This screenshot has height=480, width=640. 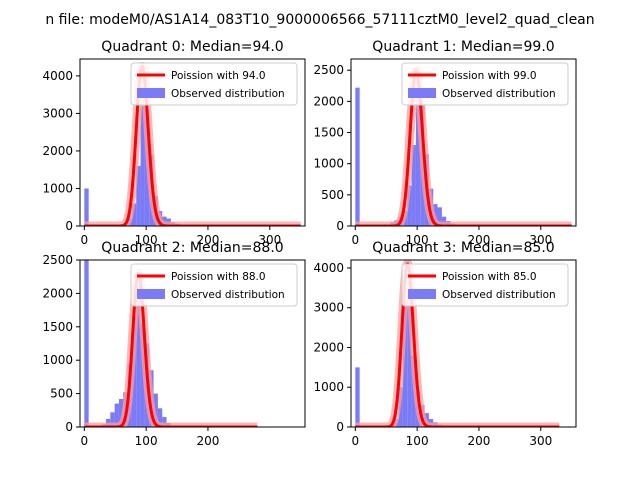 I want to click on legend-entry-fit: Poission with 94.0, so click(x=218, y=76).